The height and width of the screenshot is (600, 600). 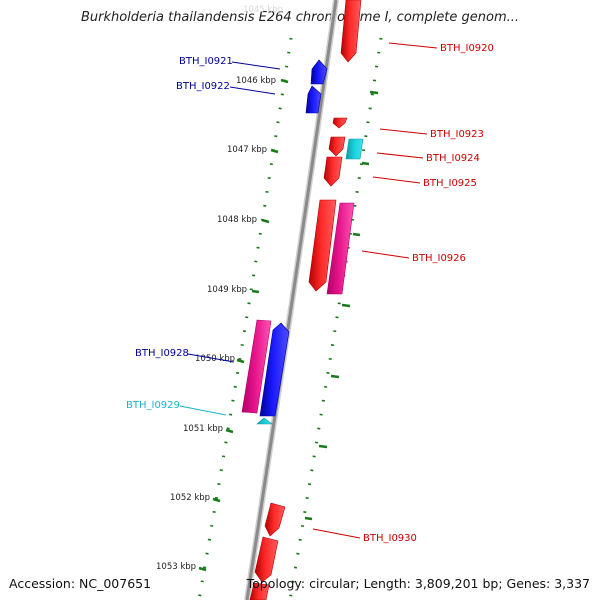 What do you see at coordinates (206, 61) in the screenshot?
I see `gene-label: BTH_I0921` at bounding box center [206, 61].